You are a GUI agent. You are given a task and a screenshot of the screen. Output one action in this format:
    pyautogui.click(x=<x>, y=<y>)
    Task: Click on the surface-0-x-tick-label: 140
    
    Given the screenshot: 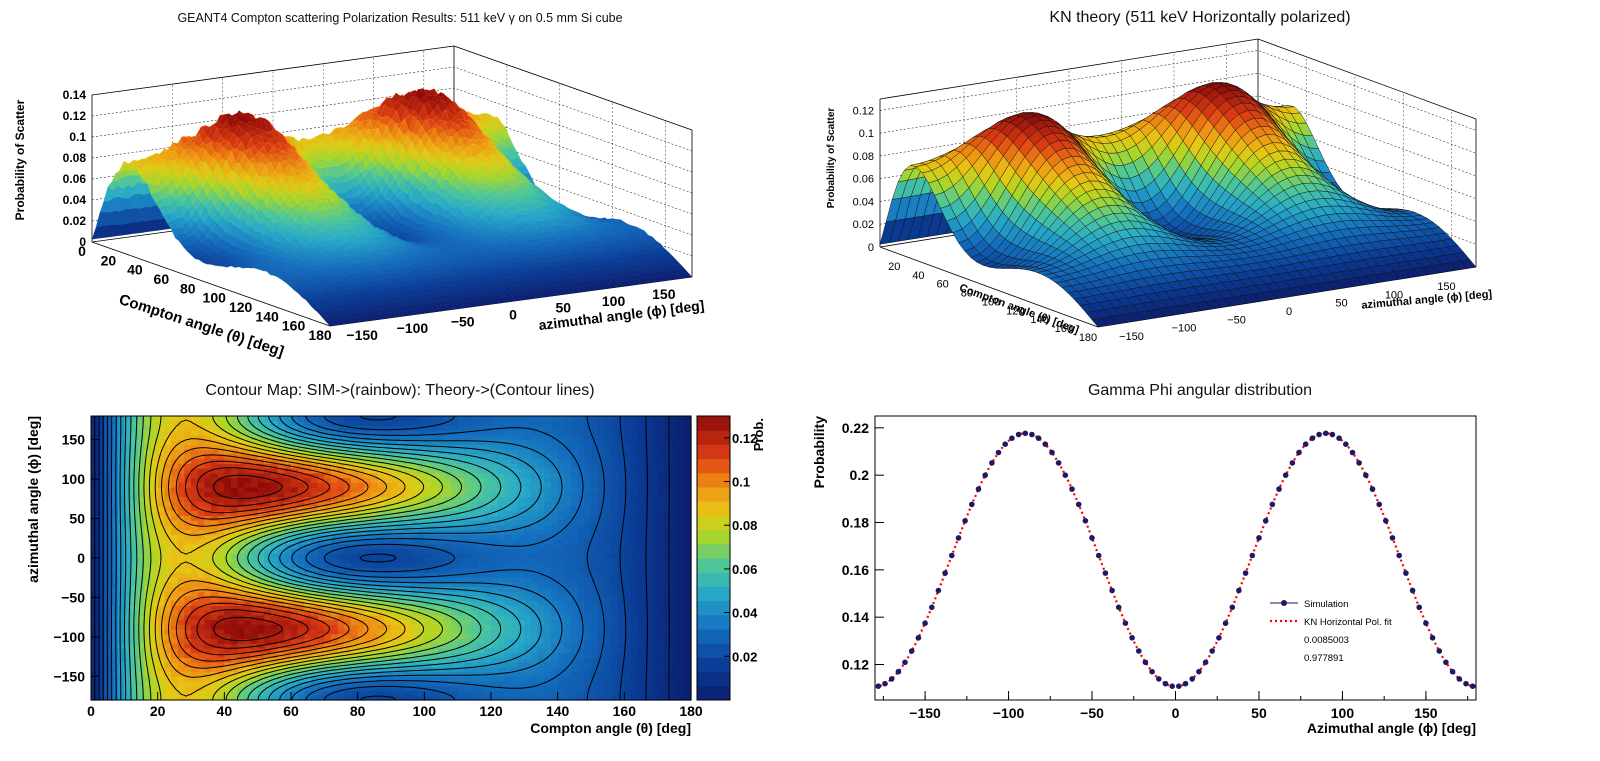 What is the action you would take?
    pyautogui.click(x=267, y=316)
    